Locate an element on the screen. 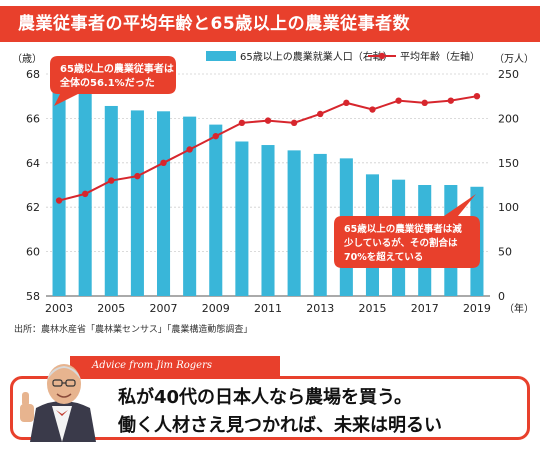 The width and height of the screenshot is (559, 459). person-illustration is located at coordinates (58, 403).